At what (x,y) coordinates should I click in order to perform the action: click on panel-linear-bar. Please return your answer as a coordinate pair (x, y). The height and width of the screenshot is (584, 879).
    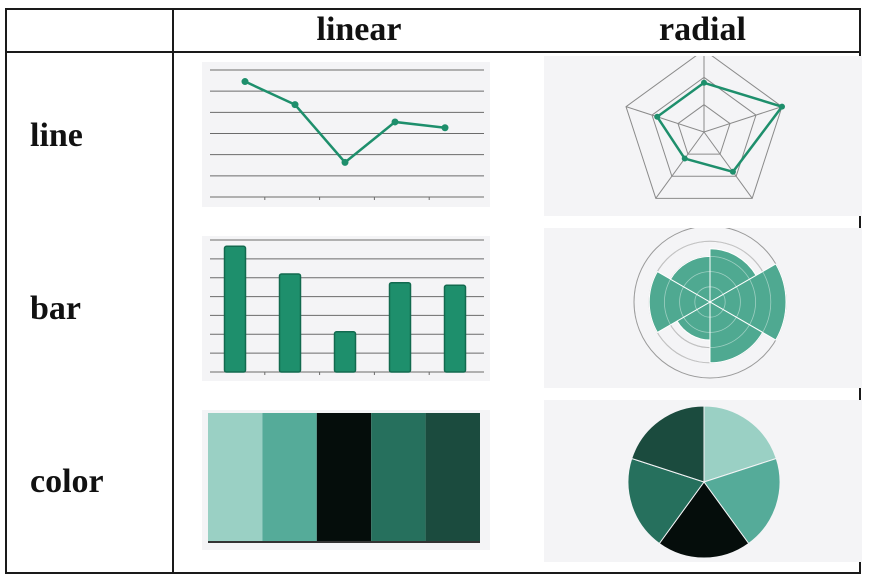
    Looking at the image, I should click on (346, 308).